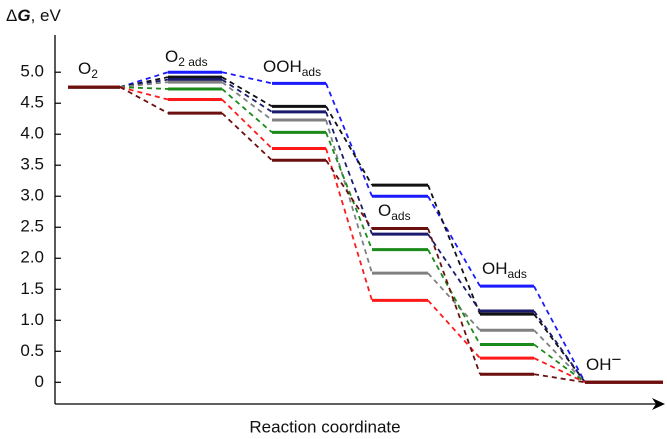 This screenshot has width=667, height=439. I want to click on y-tick-label: 1.5, so click(32, 288).